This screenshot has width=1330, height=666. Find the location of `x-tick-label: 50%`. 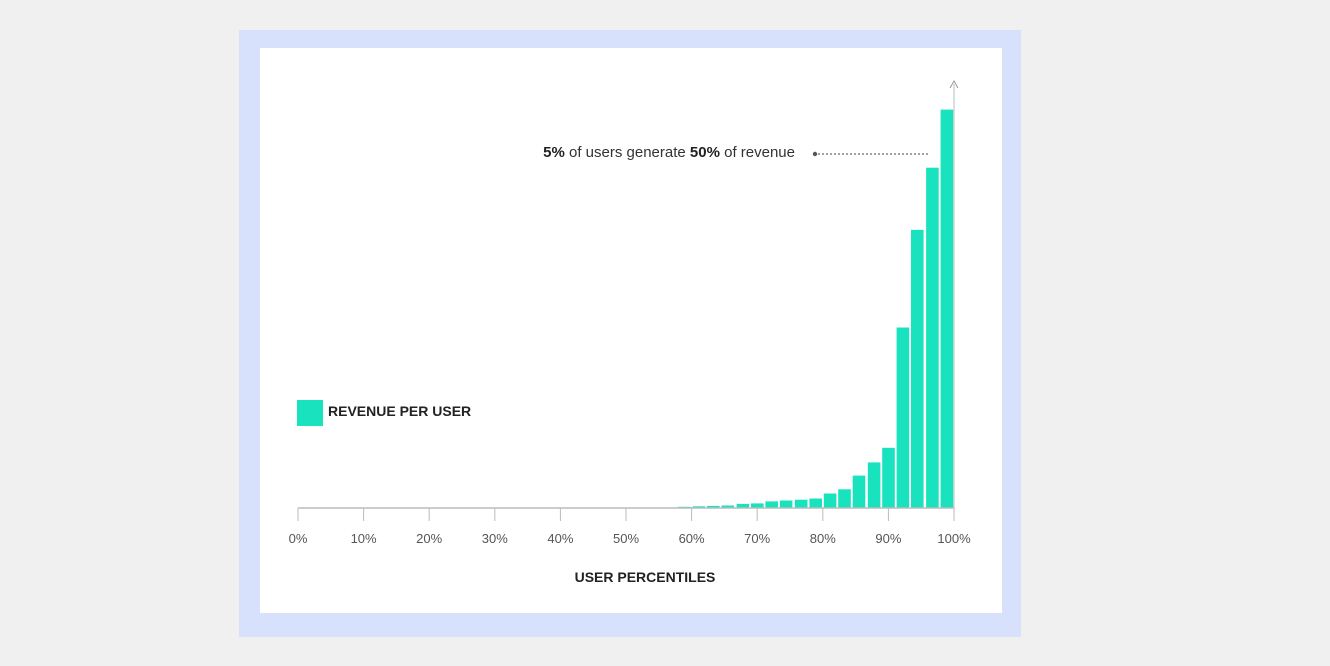

x-tick-label: 50% is located at coordinates (626, 538).